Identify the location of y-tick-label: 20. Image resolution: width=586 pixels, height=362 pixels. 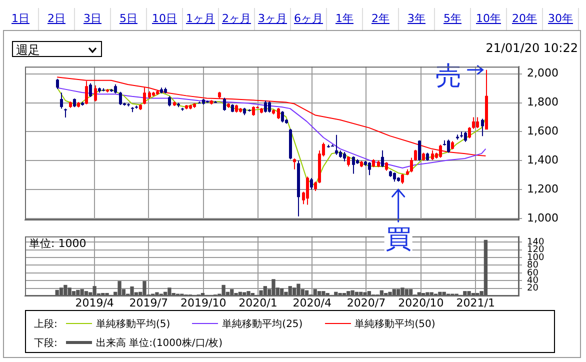
(533, 289).